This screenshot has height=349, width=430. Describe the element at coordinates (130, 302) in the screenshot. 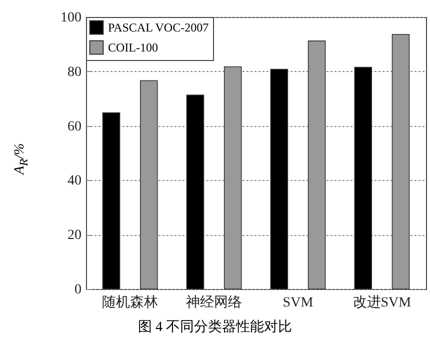

I see `x-tick-label: 随机森林` at that location.